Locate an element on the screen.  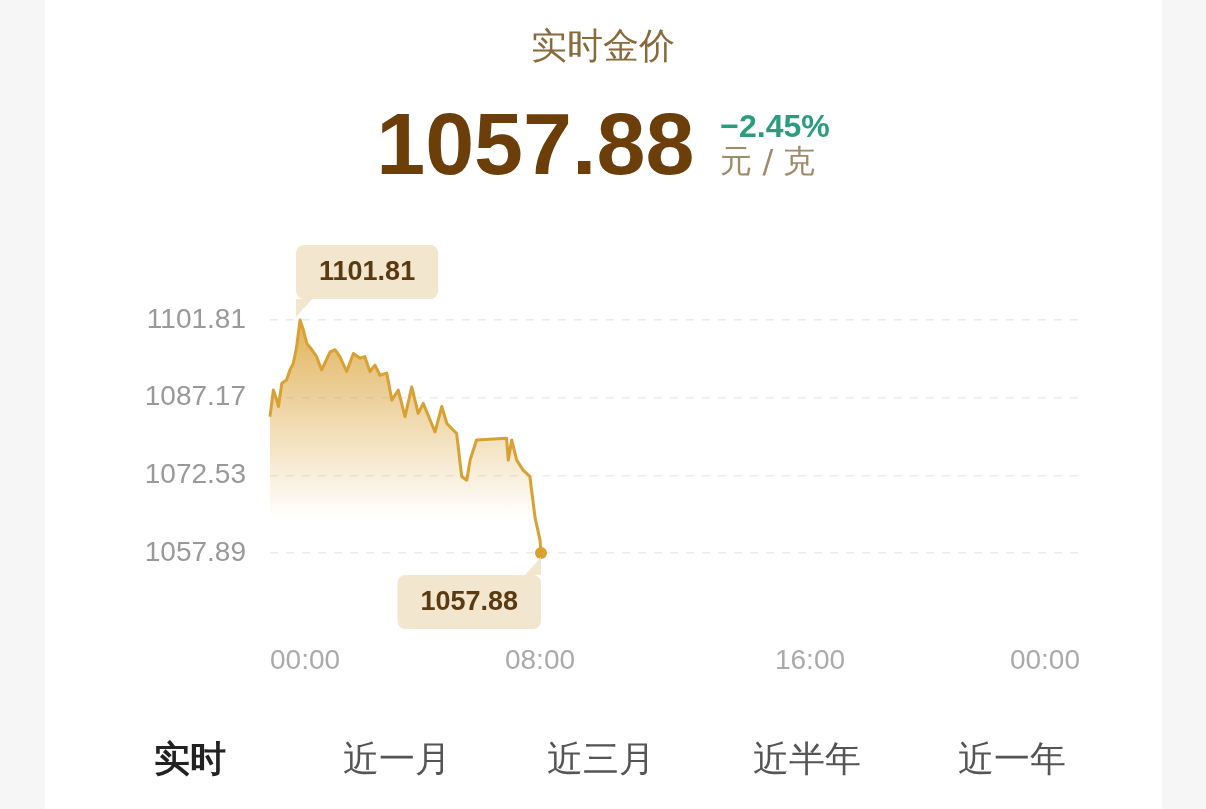
y-tick-label: 1072.53 is located at coordinates (195, 474).